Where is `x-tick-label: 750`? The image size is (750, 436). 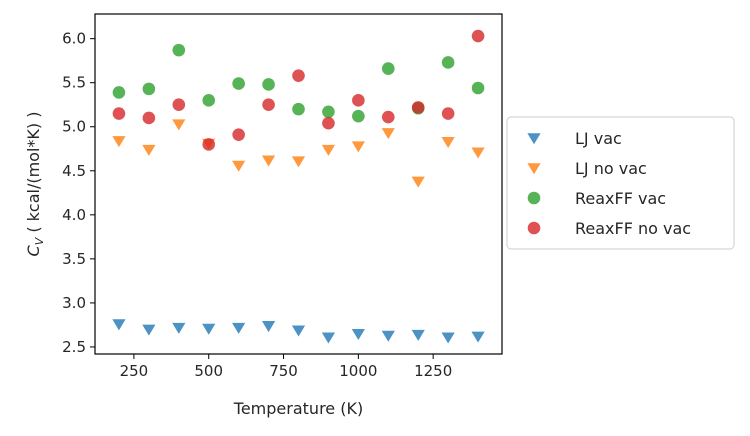 x-tick-label: 750 is located at coordinates (283, 371).